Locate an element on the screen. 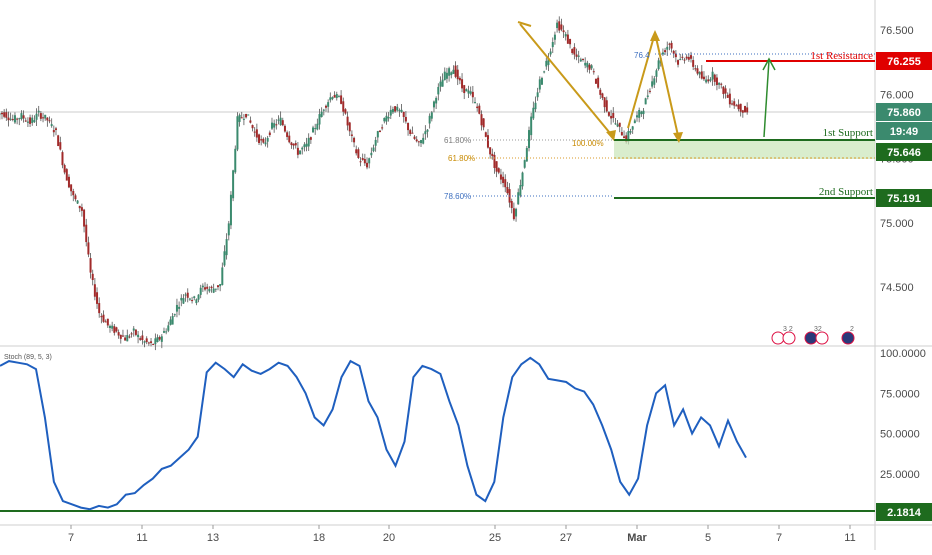 The width and height of the screenshot is (932, 555). annotation-overlays is located at coordinates (672, 110).